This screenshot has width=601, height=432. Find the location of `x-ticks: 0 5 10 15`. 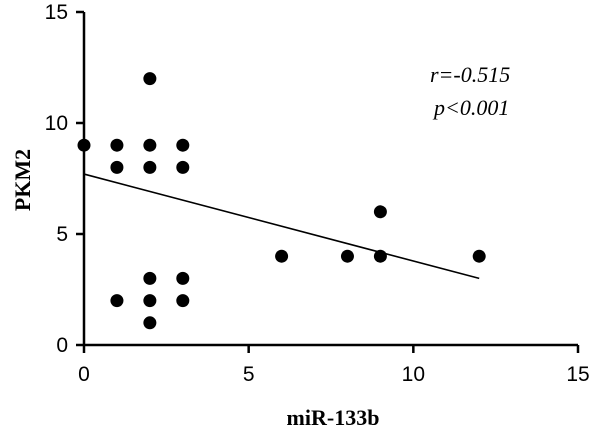

x-ticks: 0 5 10 15 is located at coordinates (334, 365).